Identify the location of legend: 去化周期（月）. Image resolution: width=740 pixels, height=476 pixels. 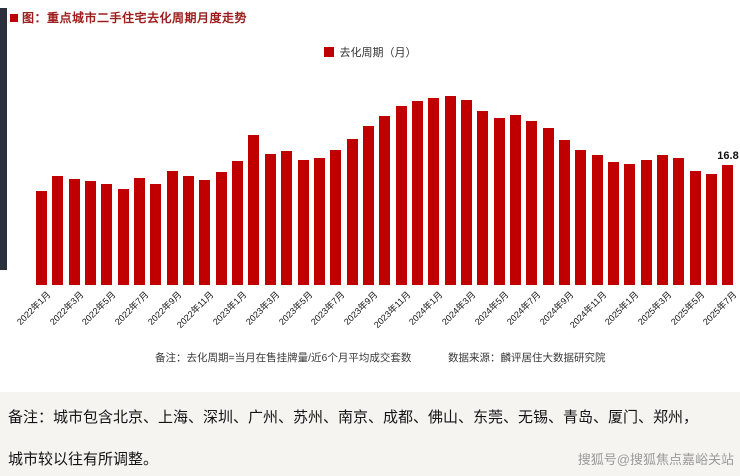
(370, 52).